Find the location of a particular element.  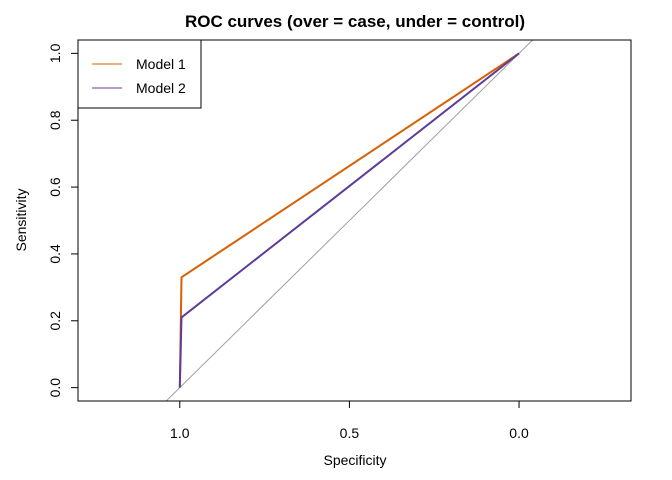

y-tick-label: 0.2 is located at coordinates (55, 321).